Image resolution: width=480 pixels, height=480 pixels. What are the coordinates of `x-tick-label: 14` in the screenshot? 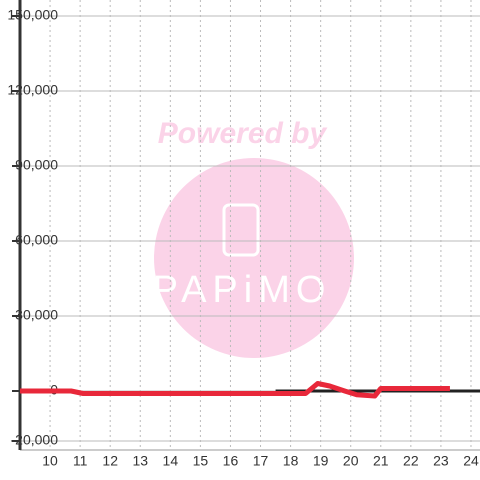 It's located at (171, 461).